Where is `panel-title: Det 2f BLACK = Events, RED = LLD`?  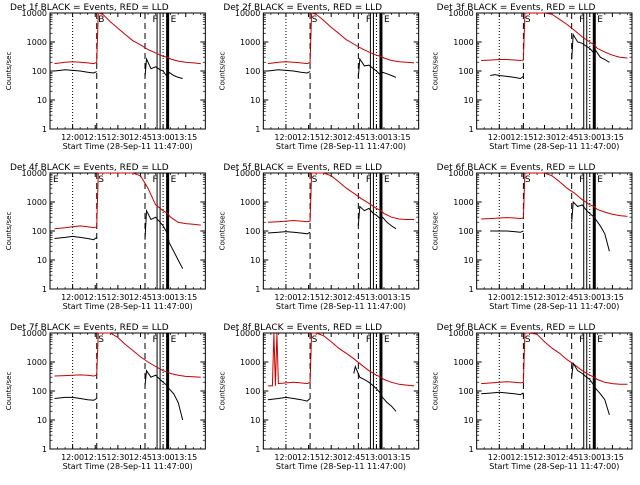
panel-title: Det 2f BLACK = Events, RED = LLD is located at coordinates (302, 8).